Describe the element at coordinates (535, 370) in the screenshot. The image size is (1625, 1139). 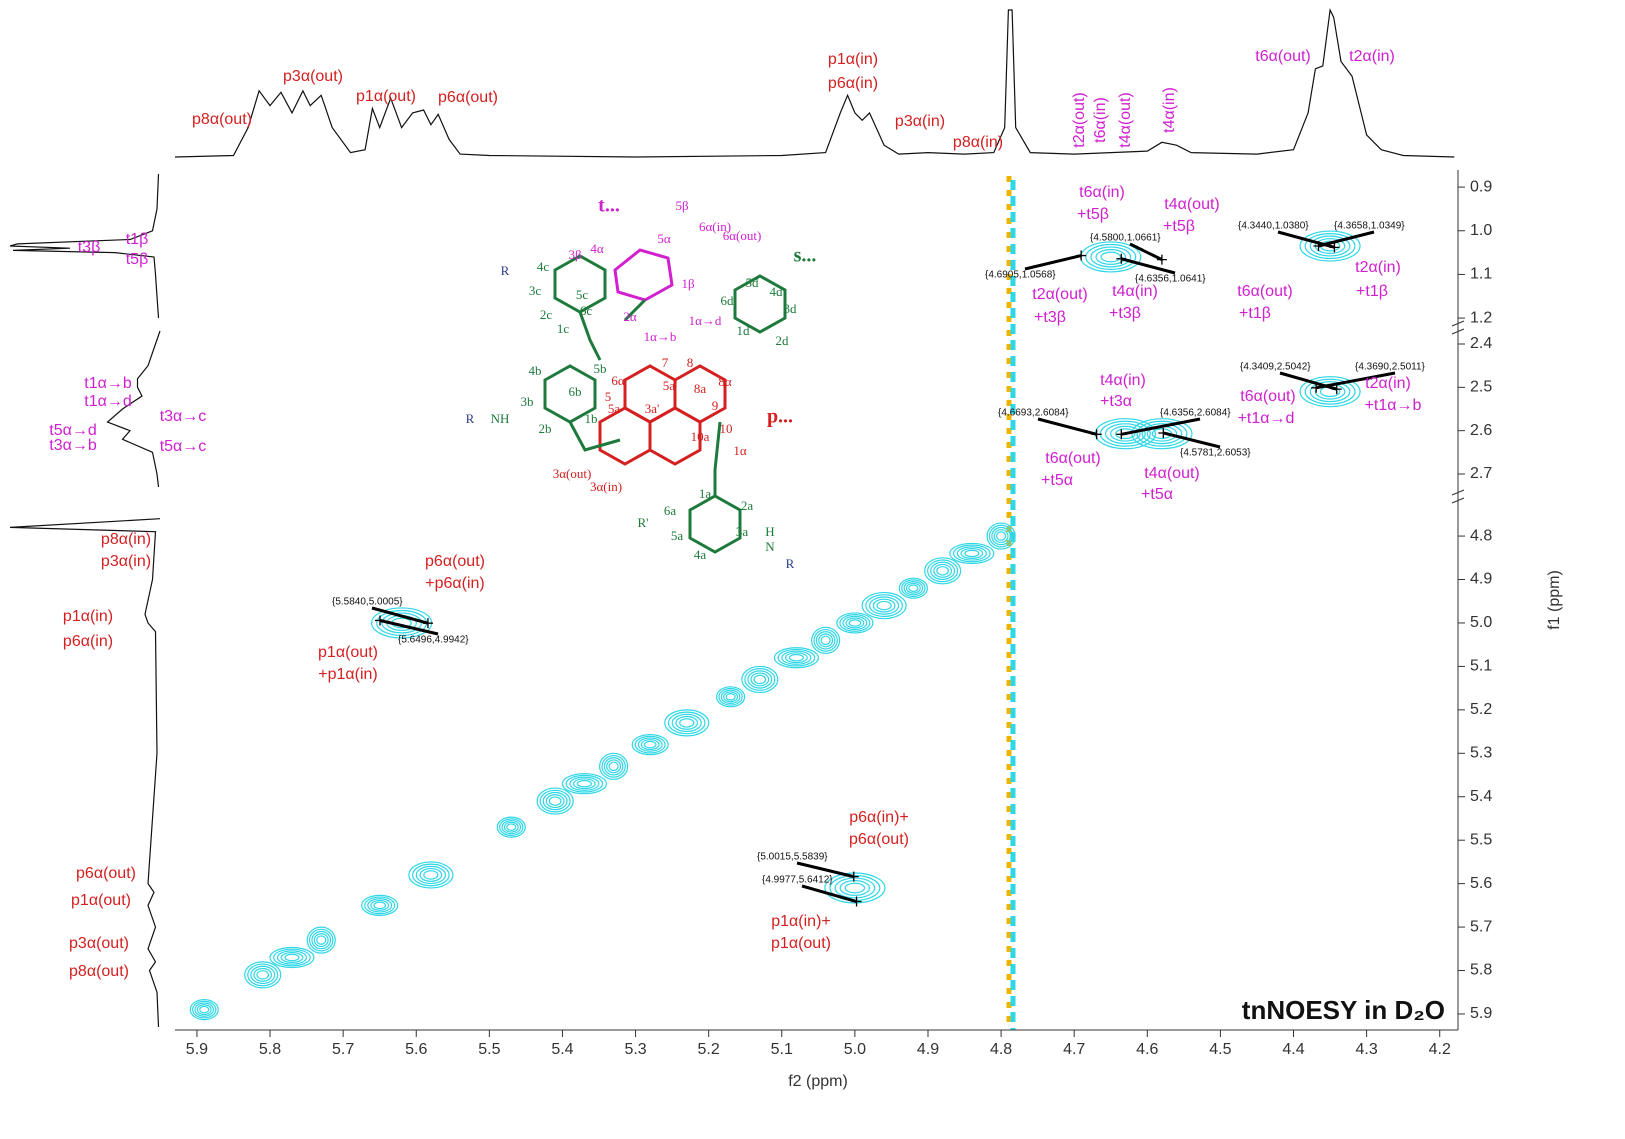
I see `structure-label: 4b` at that location.